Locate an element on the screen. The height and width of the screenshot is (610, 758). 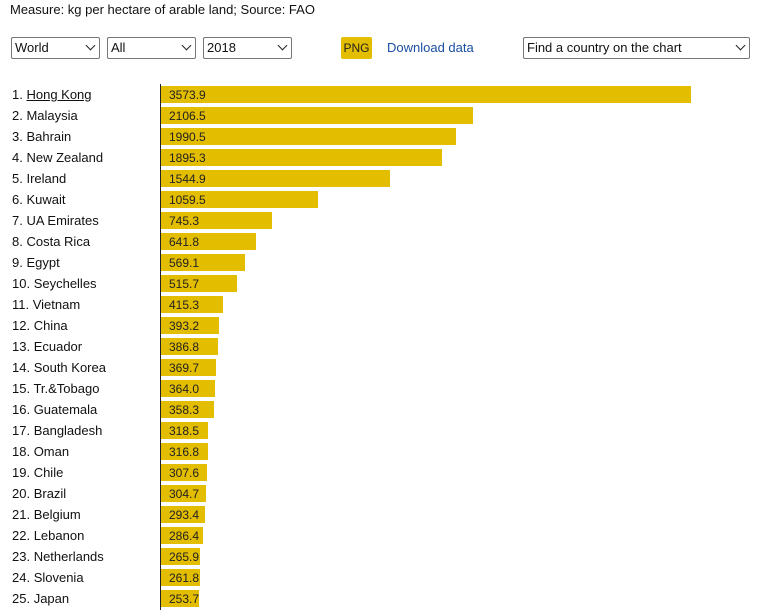
region-select: World is located at coordinates (55, 48).